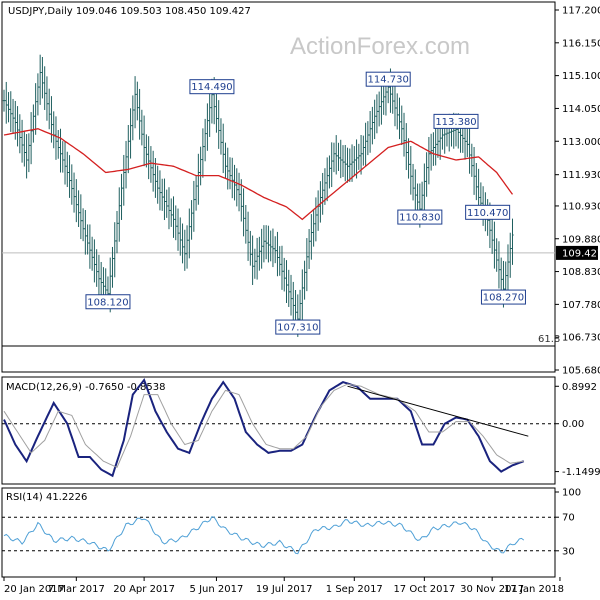 This screenshot has height=600, width=600. Describe the element at coordinates (534, 589) in the screenshot. I see `x-tick-label: 17 Jan 2018` at that location.